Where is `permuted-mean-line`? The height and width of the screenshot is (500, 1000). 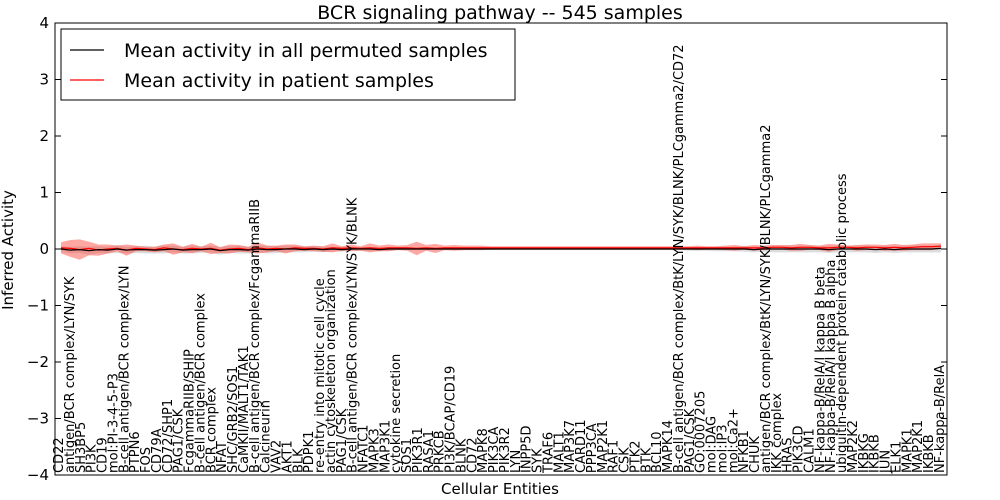
permuted-mean-line is located at coordinates (501, 249).